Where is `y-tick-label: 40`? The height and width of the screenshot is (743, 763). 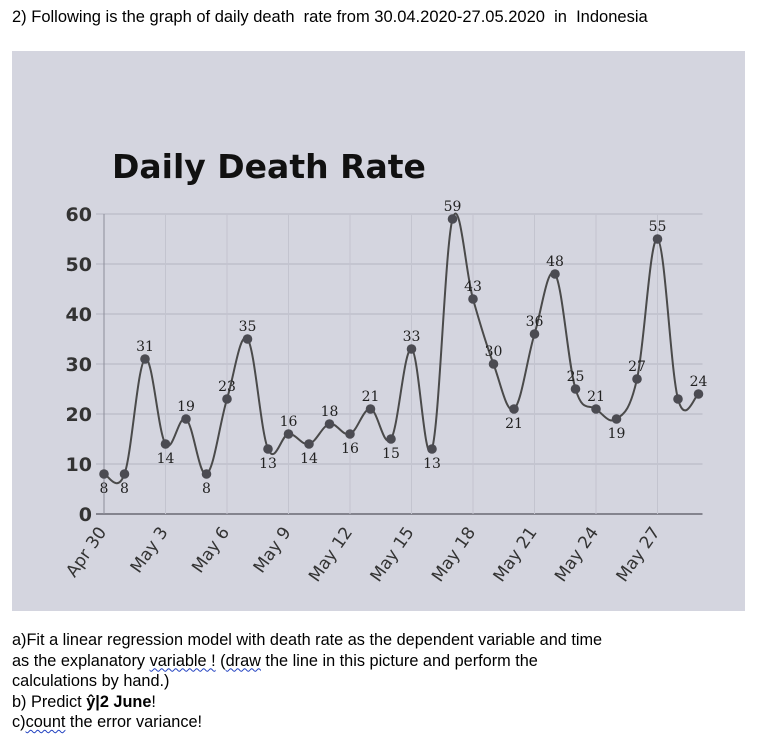 y-tick-label: 40 is located at coordinates (79, 315).